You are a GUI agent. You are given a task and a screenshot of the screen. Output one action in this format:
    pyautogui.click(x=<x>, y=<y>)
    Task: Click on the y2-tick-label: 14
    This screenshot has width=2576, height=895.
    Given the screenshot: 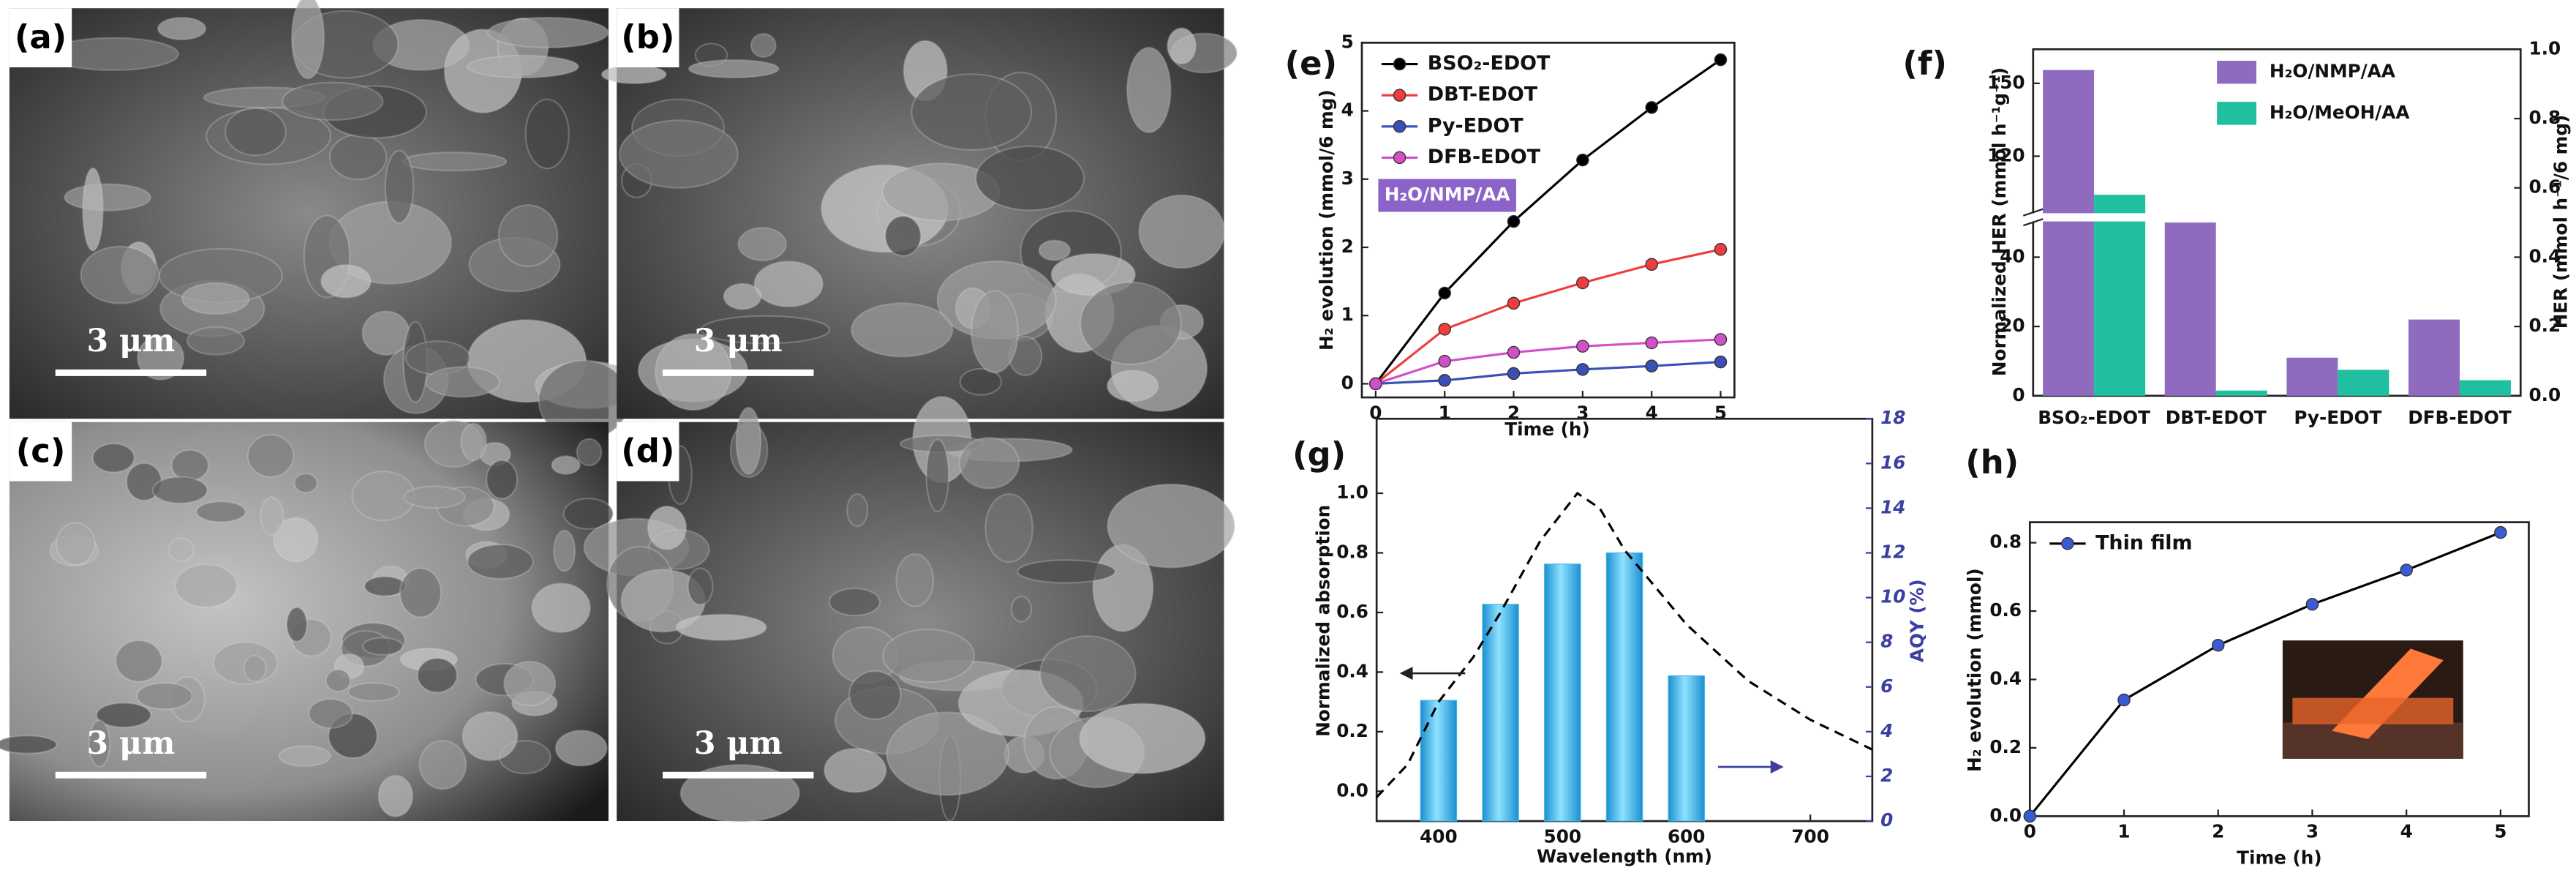 What is the action you would take?
    pyautogui.click(x=1892, y=506)
    